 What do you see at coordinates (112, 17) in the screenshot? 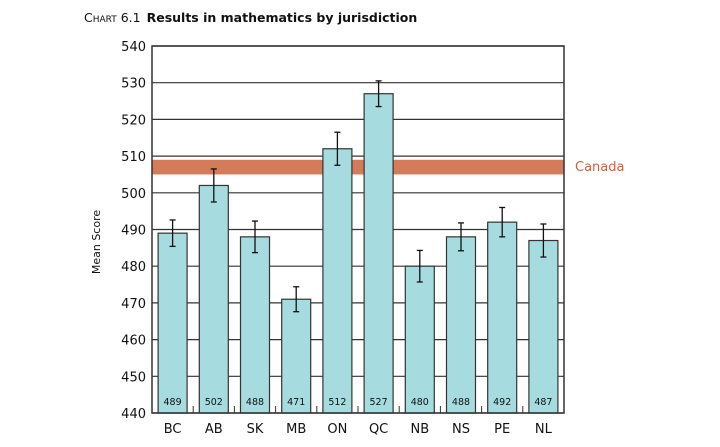
I see `chart-number: Chart 6.1` at bounding box center [112, 17].